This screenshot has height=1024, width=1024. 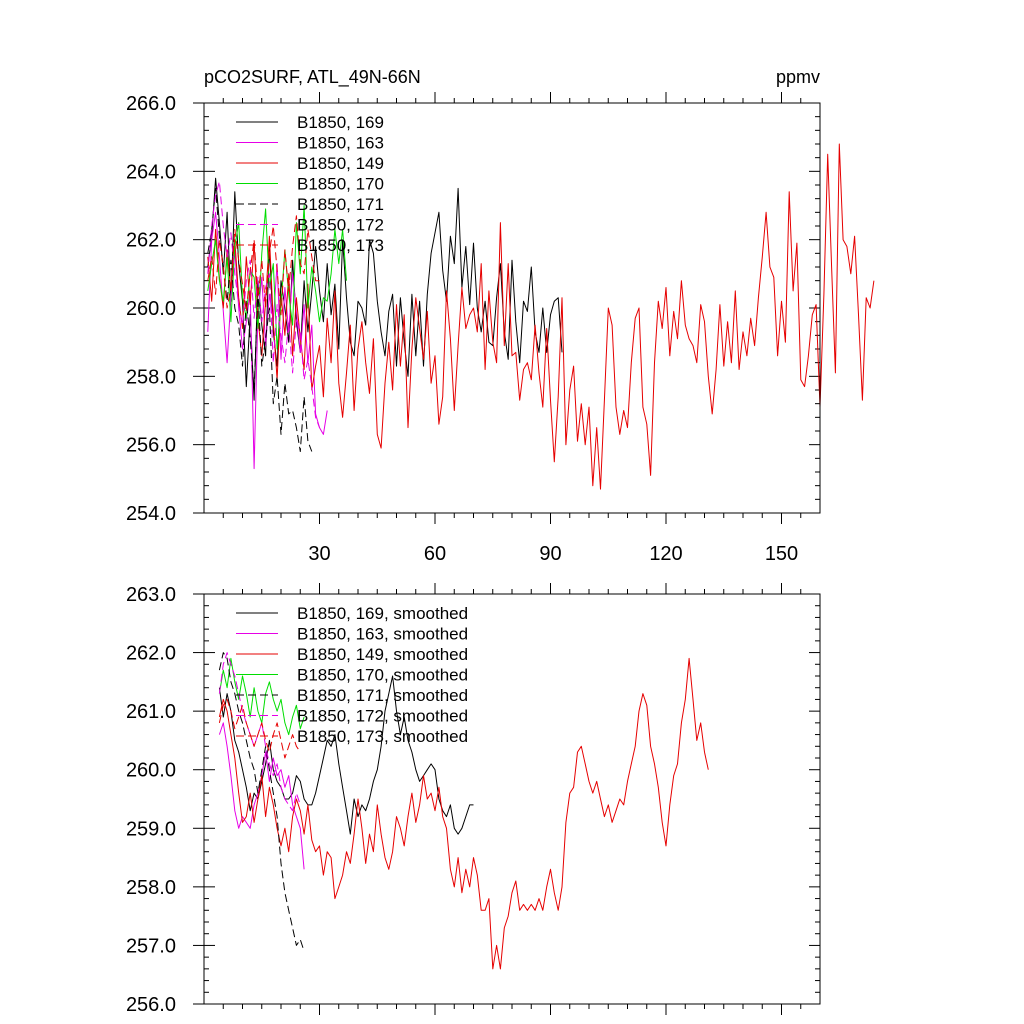 What do you see at coordinates (319, 554) in the screenshot?
I see `x-tick-label: 30` at bounding box center [319, 554].